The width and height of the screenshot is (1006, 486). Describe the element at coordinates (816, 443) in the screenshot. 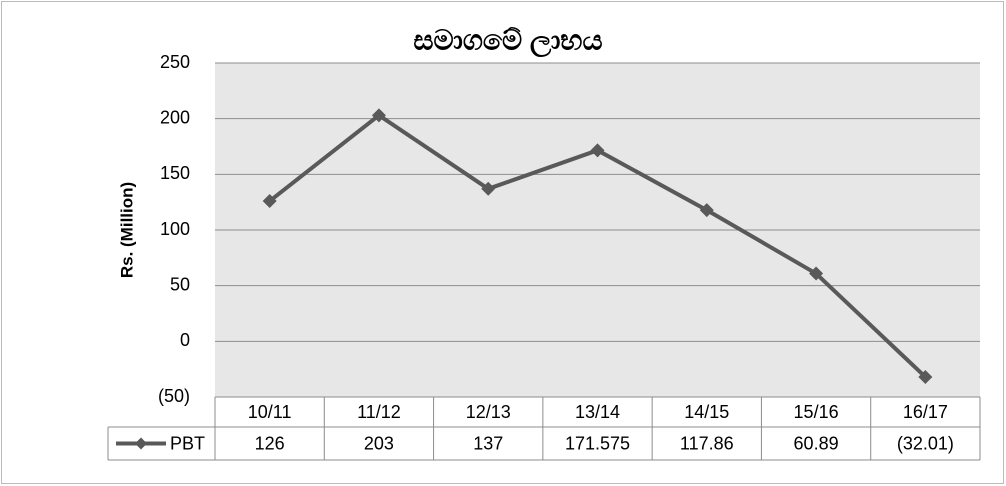

I see `table-value: 60.89` at that location.